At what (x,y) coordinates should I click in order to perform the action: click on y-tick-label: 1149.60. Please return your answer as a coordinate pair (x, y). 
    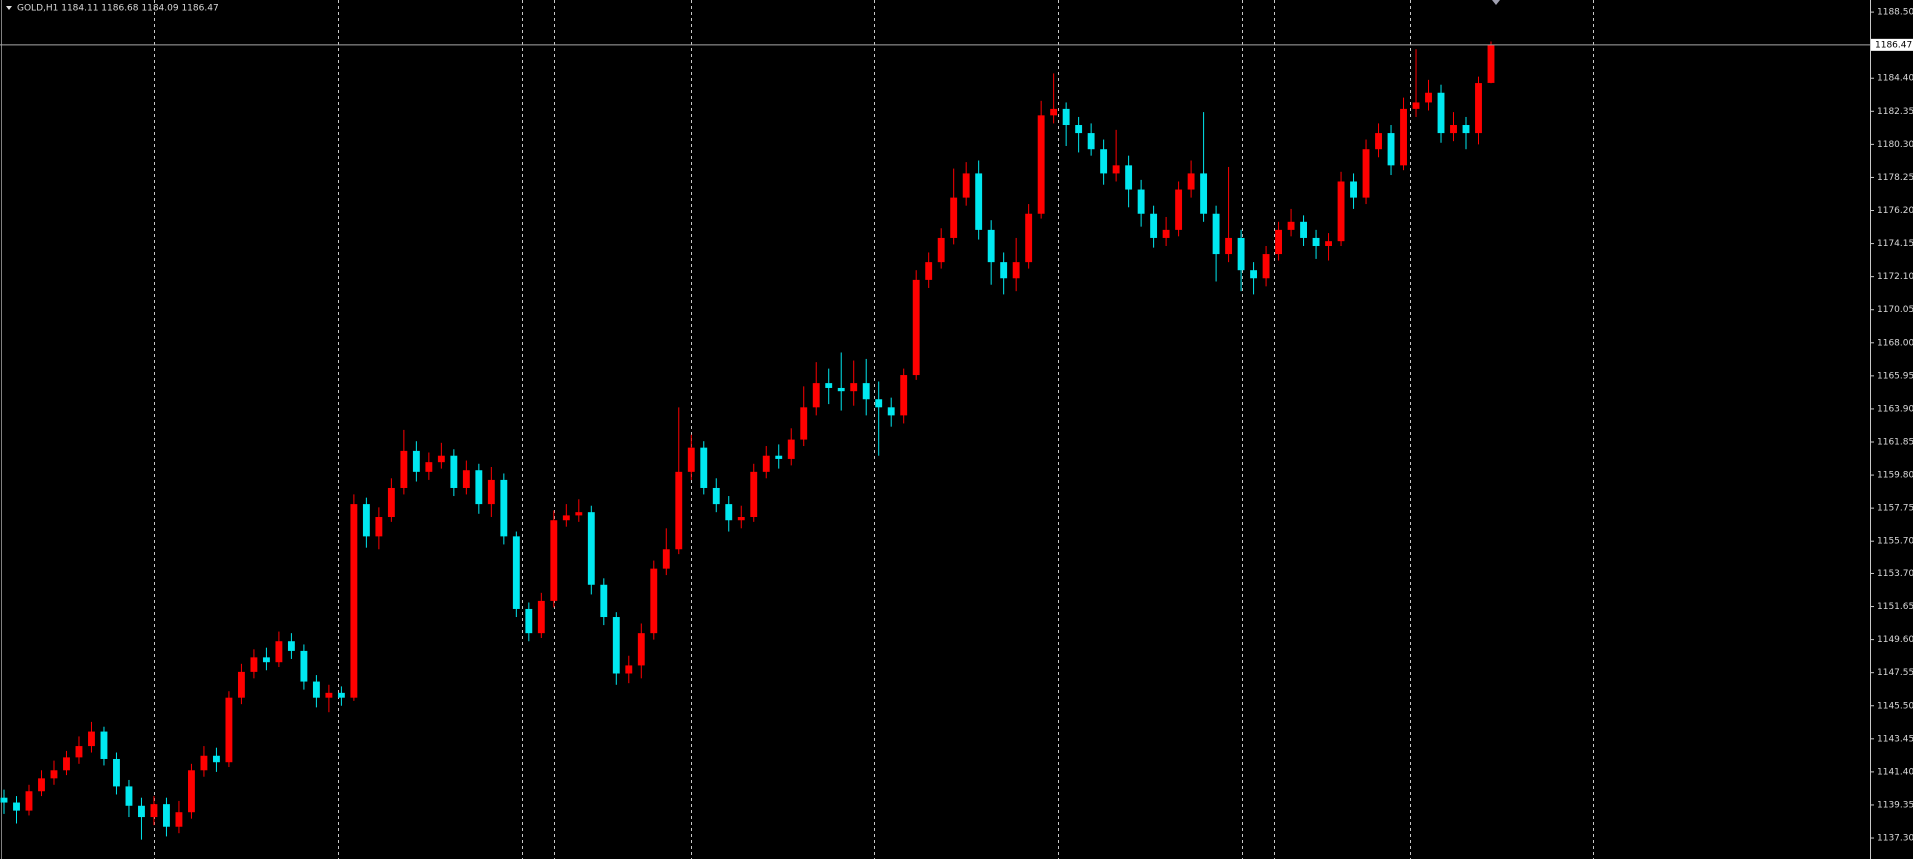
    Looking at the image, I should click on (1895, 640).